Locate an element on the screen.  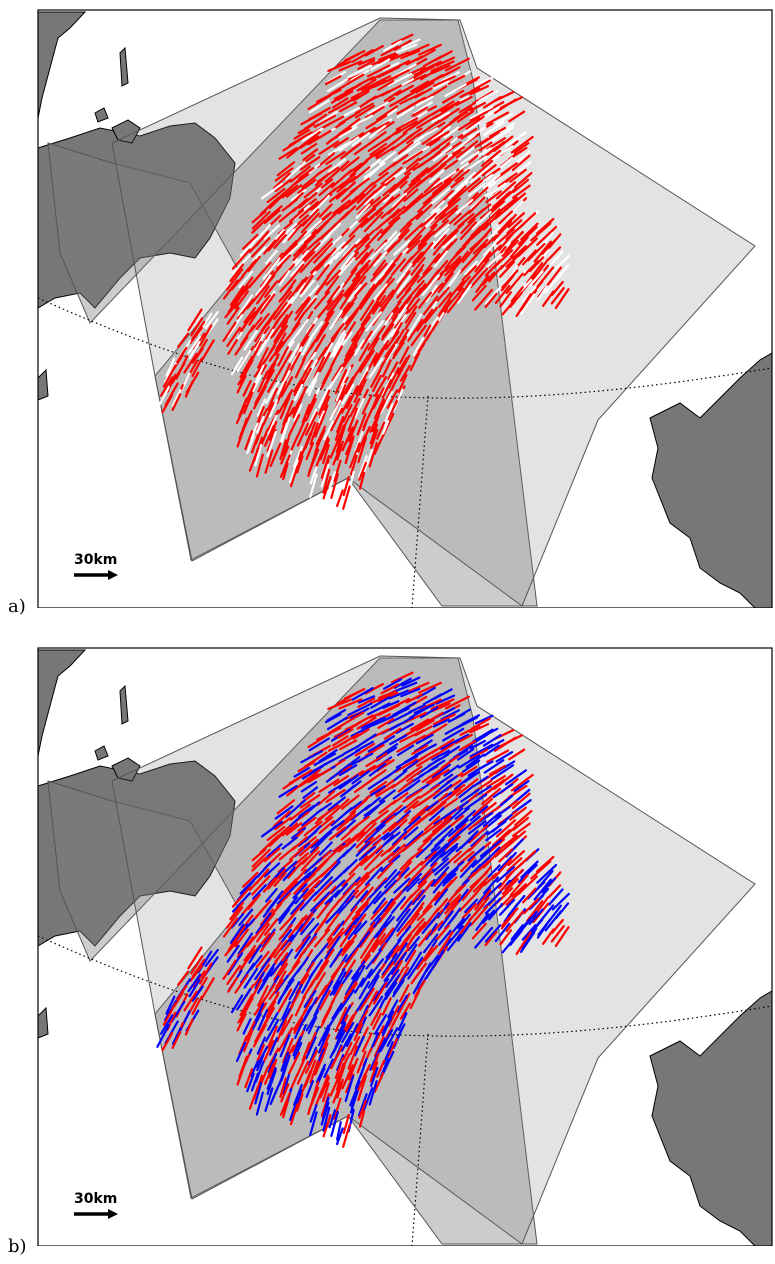
scale-bar-a is located at coordinates (96, 575).